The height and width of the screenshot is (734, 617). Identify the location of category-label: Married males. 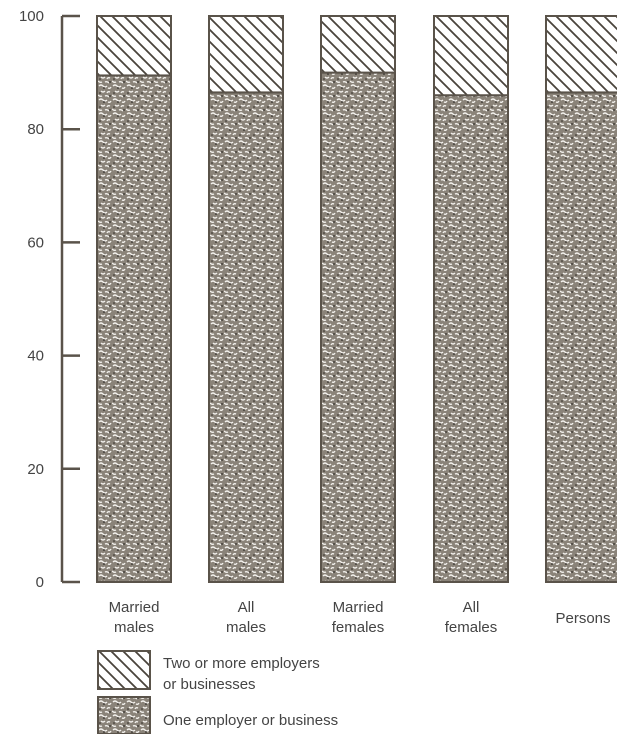
(134, 617).